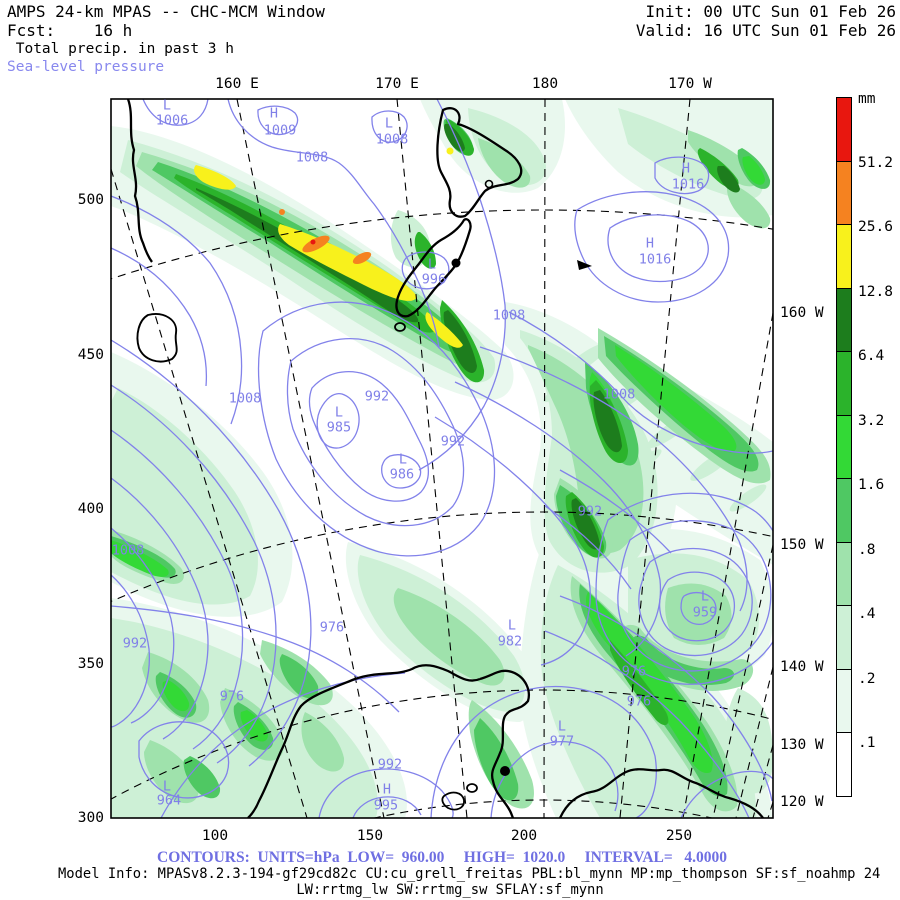 Image resolution: width=900 pixels, height=900 pixels. I want to click on pressure-label: 964, so click(169, 800).